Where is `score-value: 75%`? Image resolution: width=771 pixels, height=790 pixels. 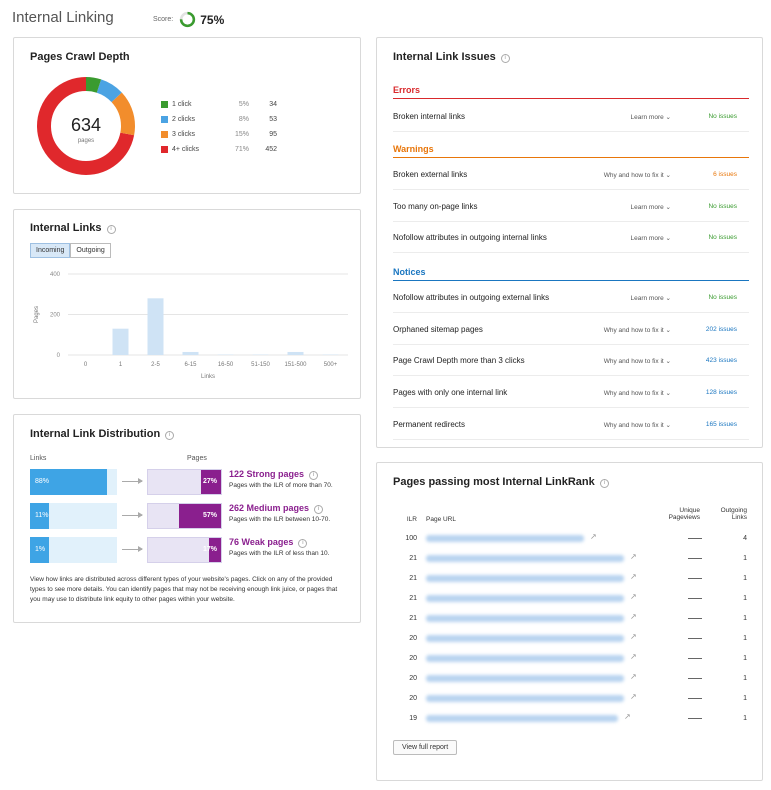
score-value: 75% is located at coordinates (212, 19).